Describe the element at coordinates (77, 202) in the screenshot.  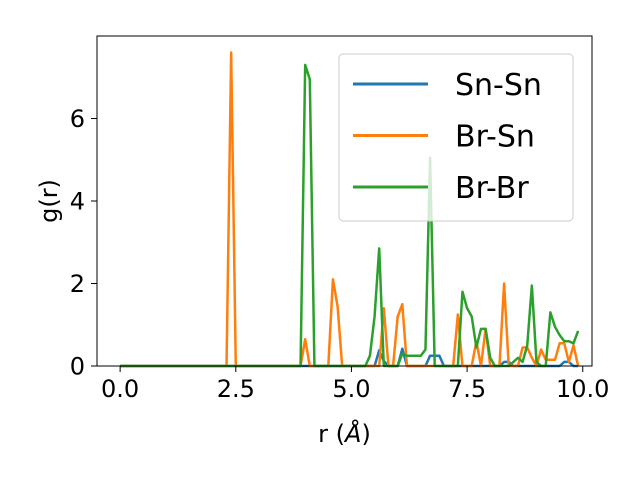
I see `y-tick-label: 4` at that location.